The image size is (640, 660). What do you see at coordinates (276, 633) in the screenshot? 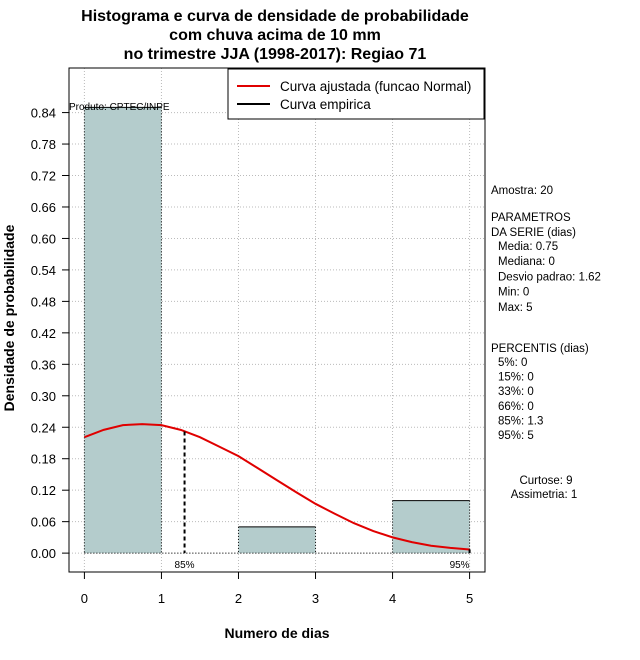
I see `x-axis-label: Numero de dias` at bounding box center [276, 633].